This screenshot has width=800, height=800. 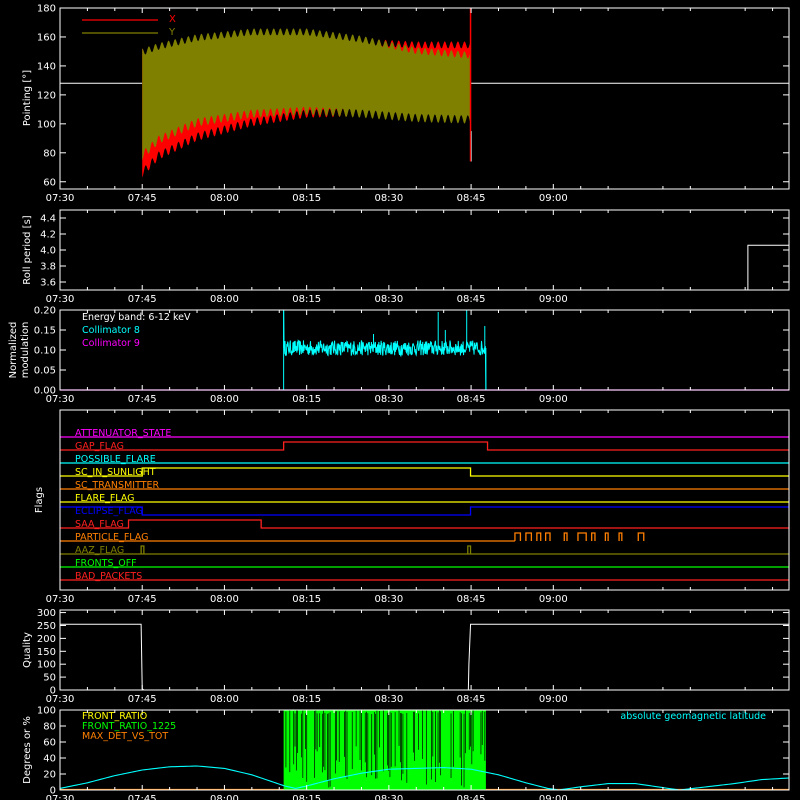 I want to click on flags-y-label: Flags, so click(x=39, y=500).